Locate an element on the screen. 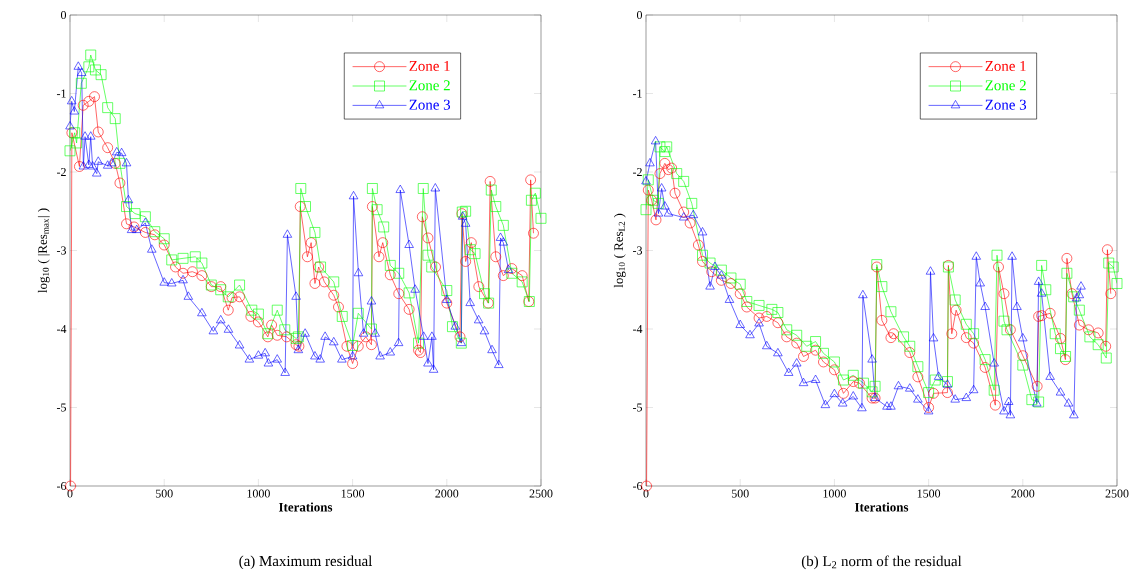 This screenshot has width=1136, height=577. y-axis-title: log$_{10}$ ( Res$_{L2}$ ) is located at coordinates (619, 250).